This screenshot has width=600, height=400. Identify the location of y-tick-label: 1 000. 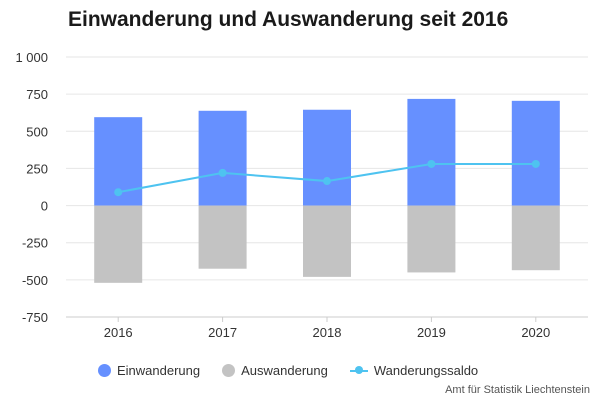
(31, 57).